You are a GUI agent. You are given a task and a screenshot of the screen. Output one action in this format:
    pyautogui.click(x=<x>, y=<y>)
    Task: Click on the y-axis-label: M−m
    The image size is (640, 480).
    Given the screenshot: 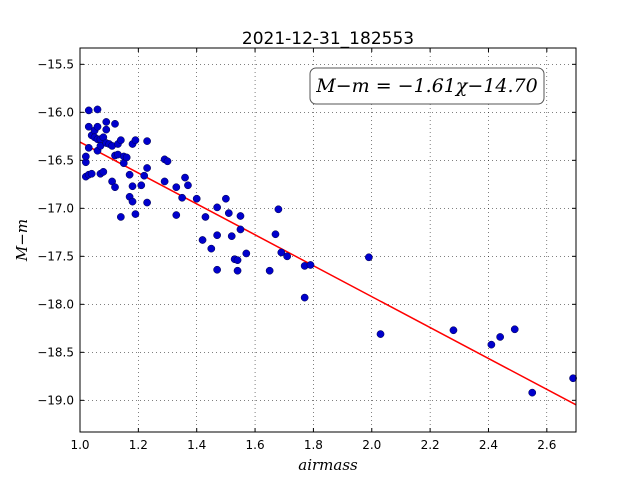 What is the action you would take?
    pyautogui.click(x=22, y=240)
    